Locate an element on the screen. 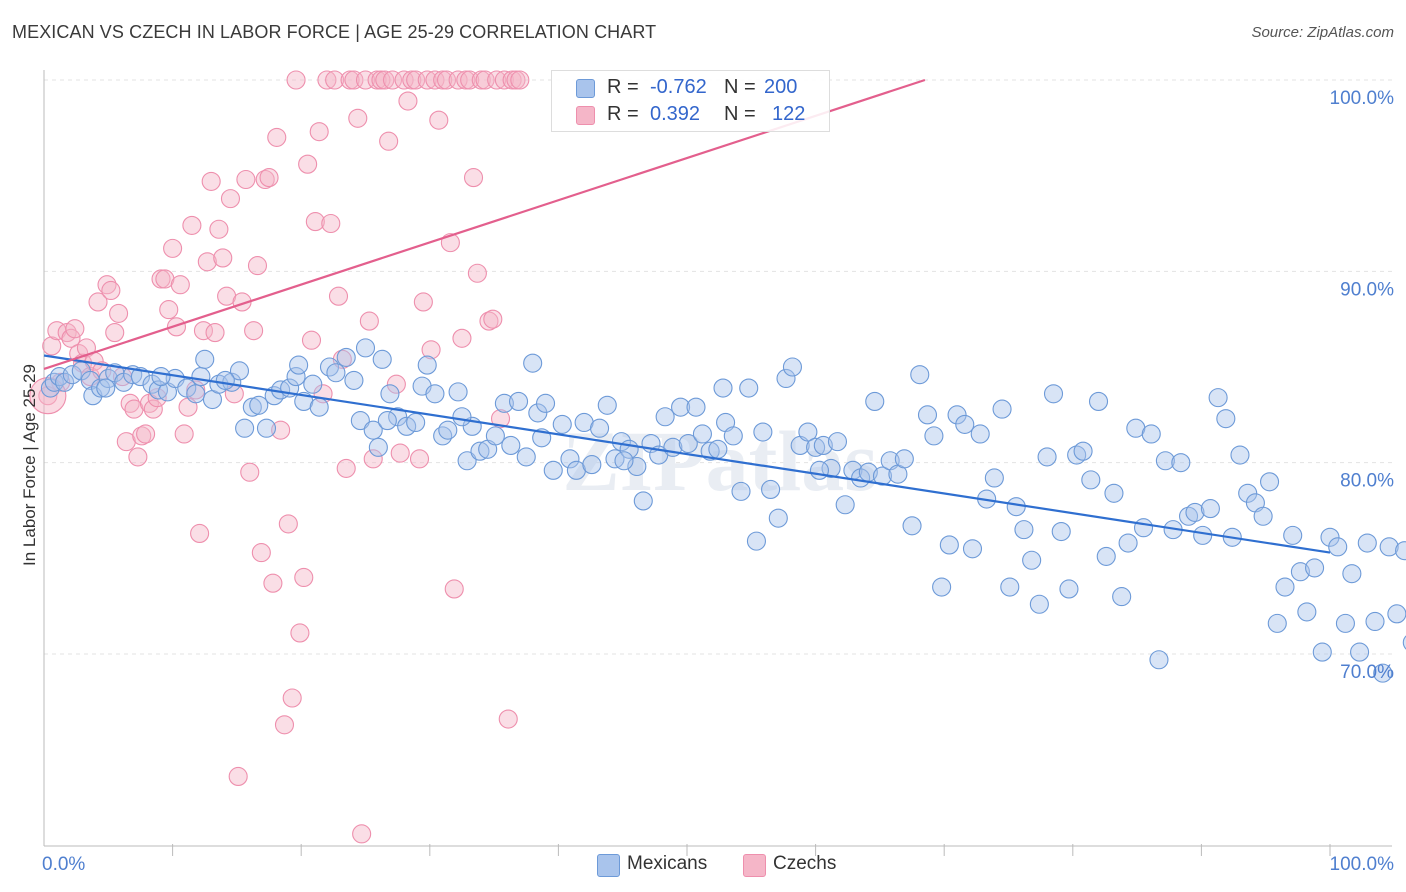  mexicans-legend-label: Mexicans is located at coordinates (667, 863).